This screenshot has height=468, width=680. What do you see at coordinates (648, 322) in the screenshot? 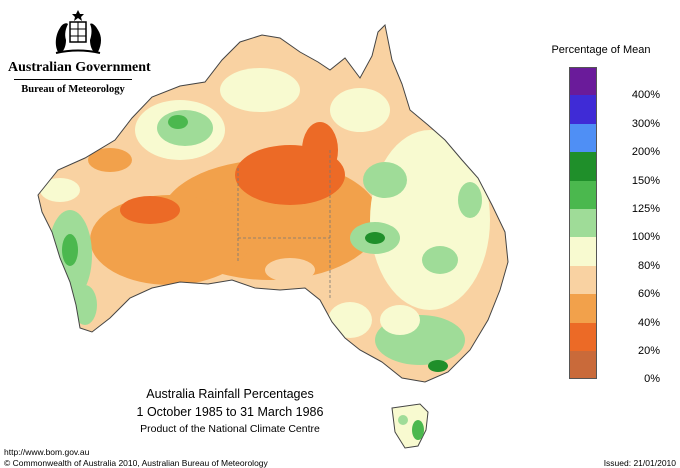
I see `legend-label: 40%` at bounding box center [648, 322].